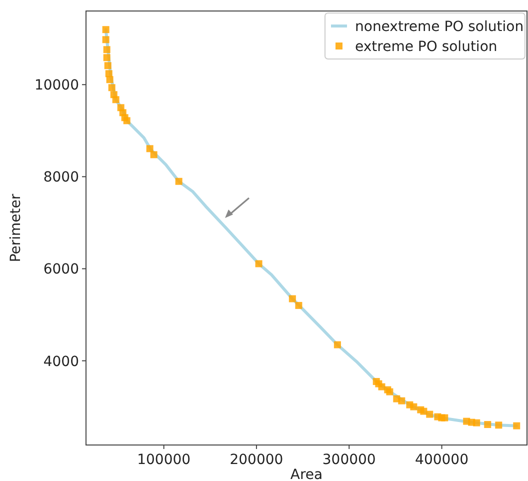 The height and width of the screenshot is (481, 528). I want to click on legend-label: nonextreme PO solution, so click(439, 27).